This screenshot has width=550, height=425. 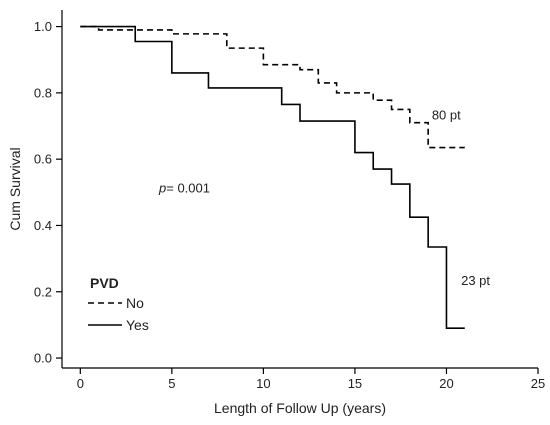 I want to click on y-tick-label: 0.4, so click(x=43, y=225).